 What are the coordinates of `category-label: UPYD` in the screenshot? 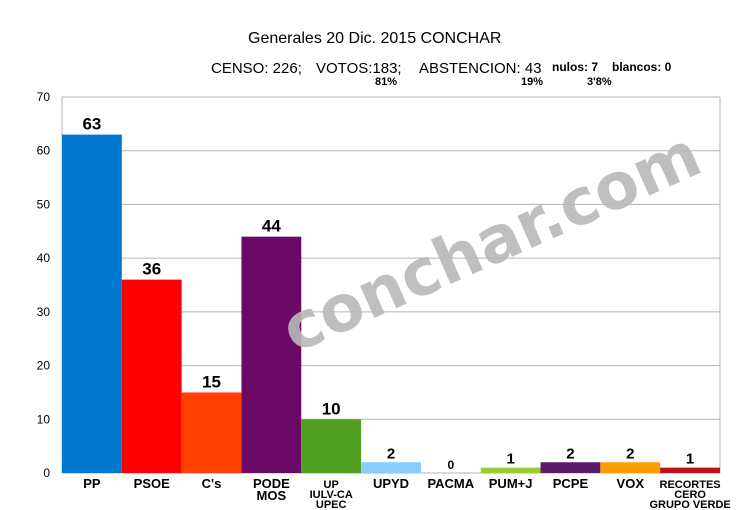 It's located at (391, 483).